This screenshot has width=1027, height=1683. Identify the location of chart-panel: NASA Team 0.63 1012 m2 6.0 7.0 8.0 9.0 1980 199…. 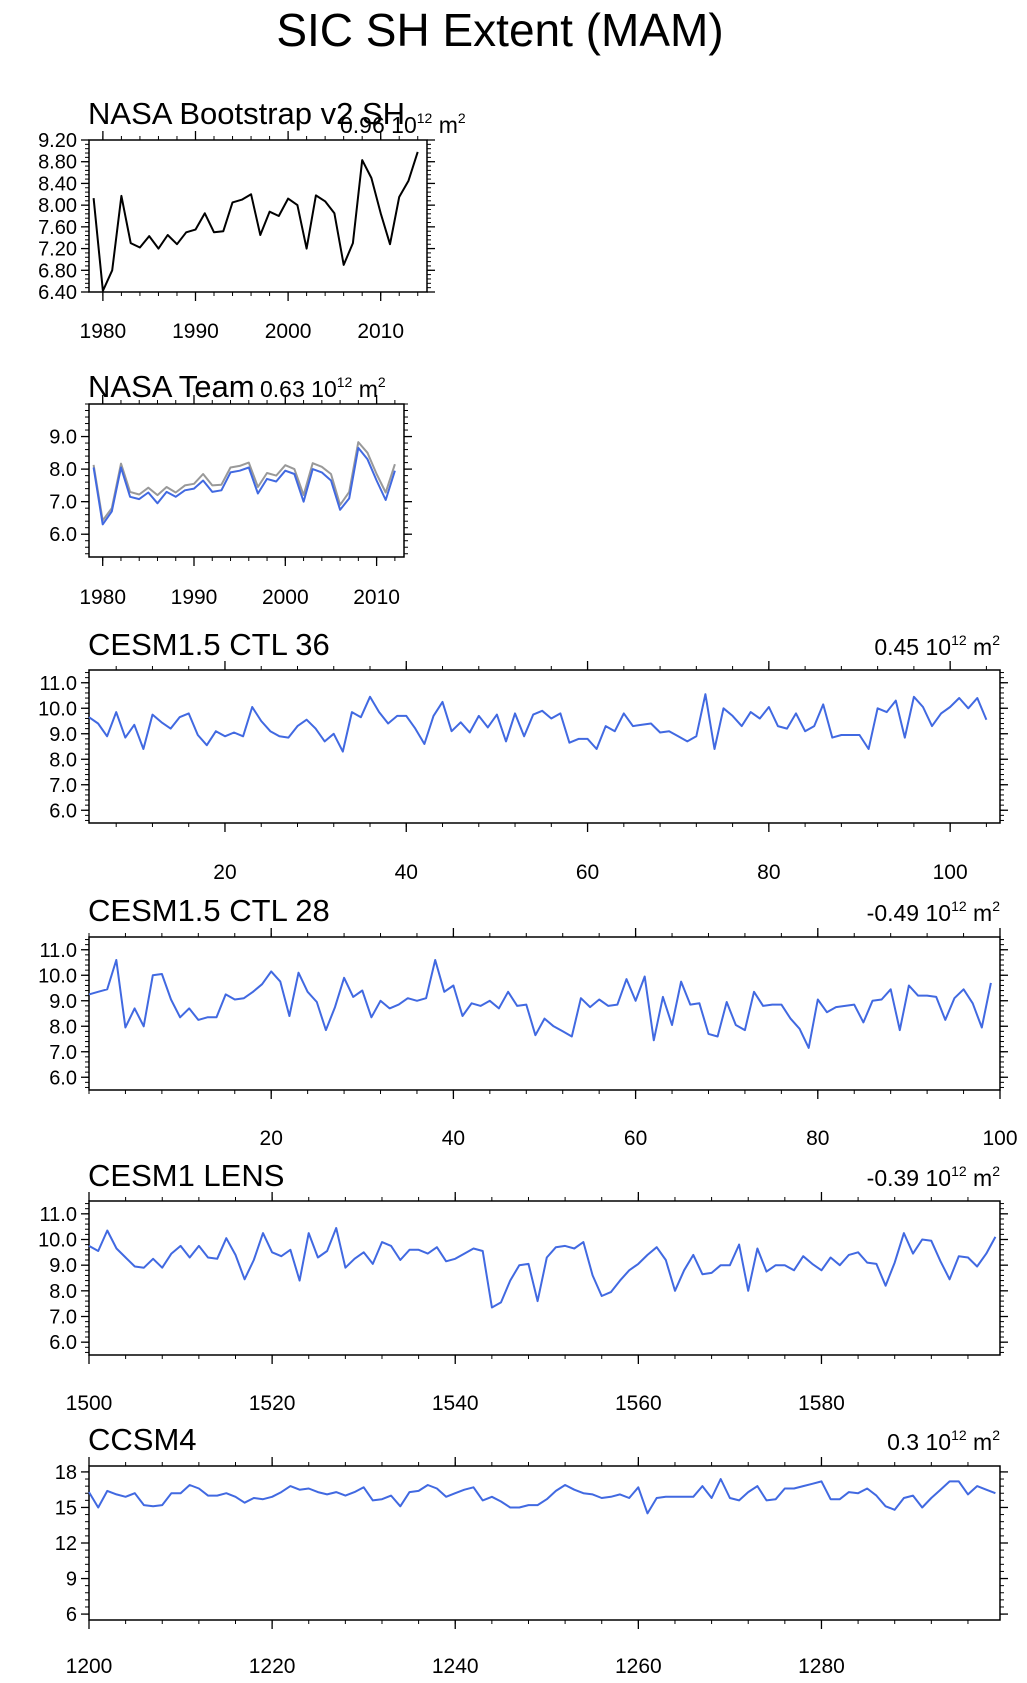
(230, 489).